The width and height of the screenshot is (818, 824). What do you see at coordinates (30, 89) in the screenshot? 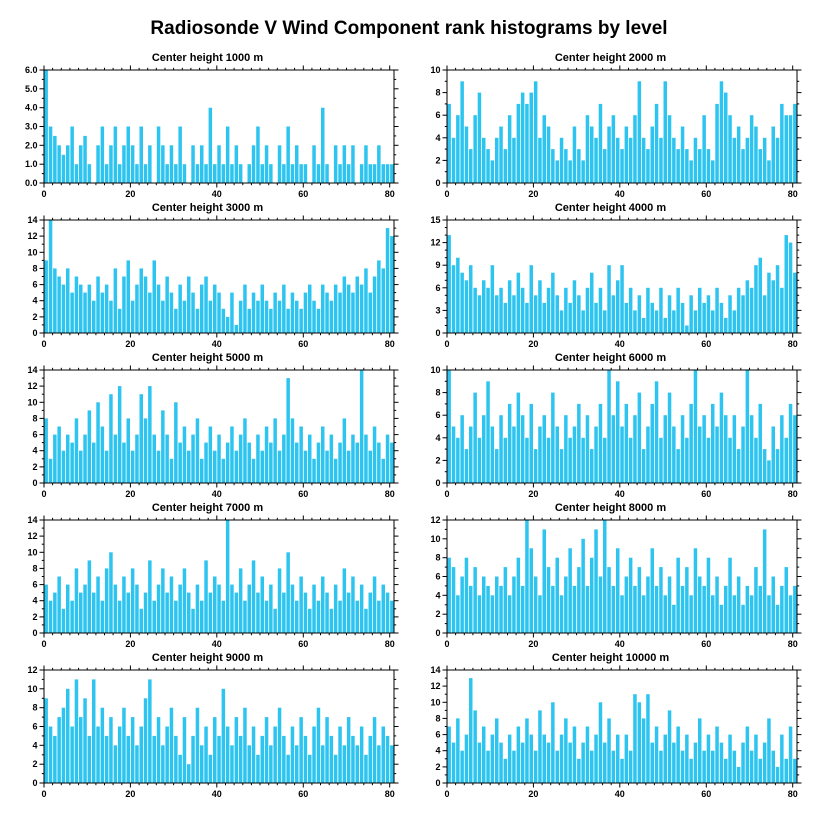
I see `svg-text: 5.0` at bounding box center [30, 89].